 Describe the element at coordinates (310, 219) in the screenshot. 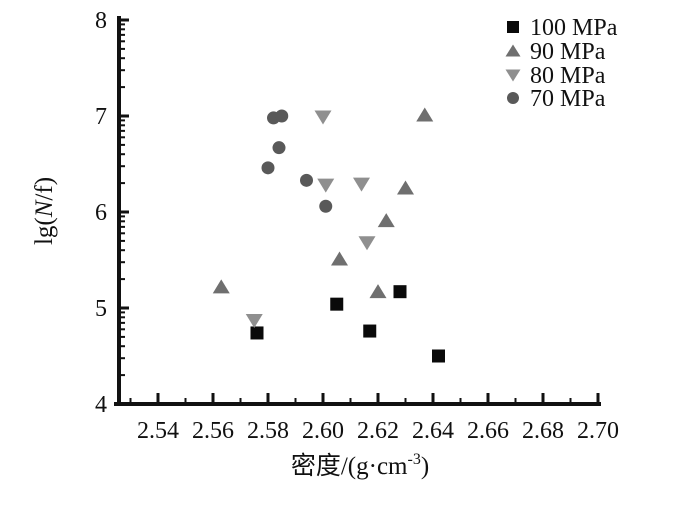

I see `series-80-mpa` at that location.